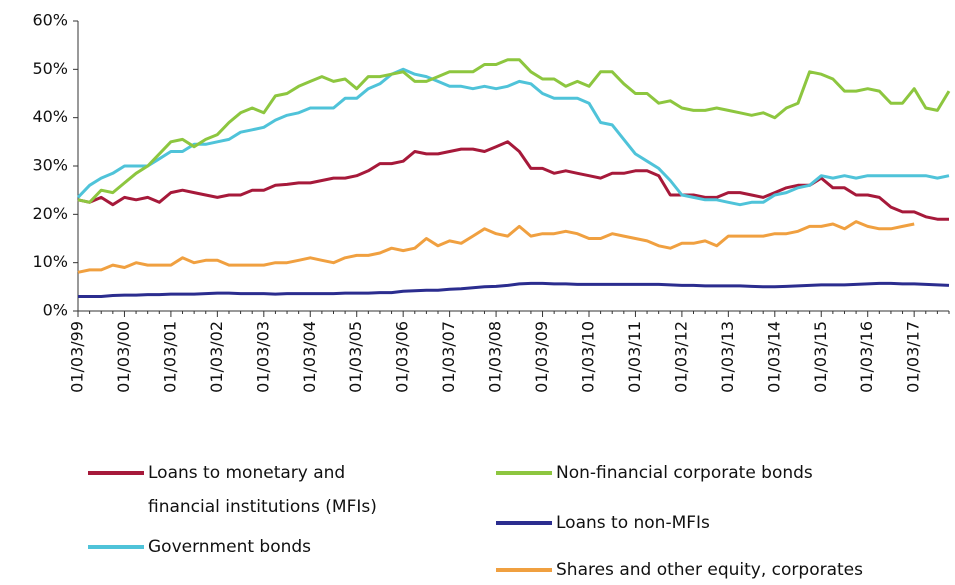 The width and height of the screenshot is (955, 585). Describe the element at coordinates (50, 116) in the screenshot. I see `y-tick-label: 40%` at that location.